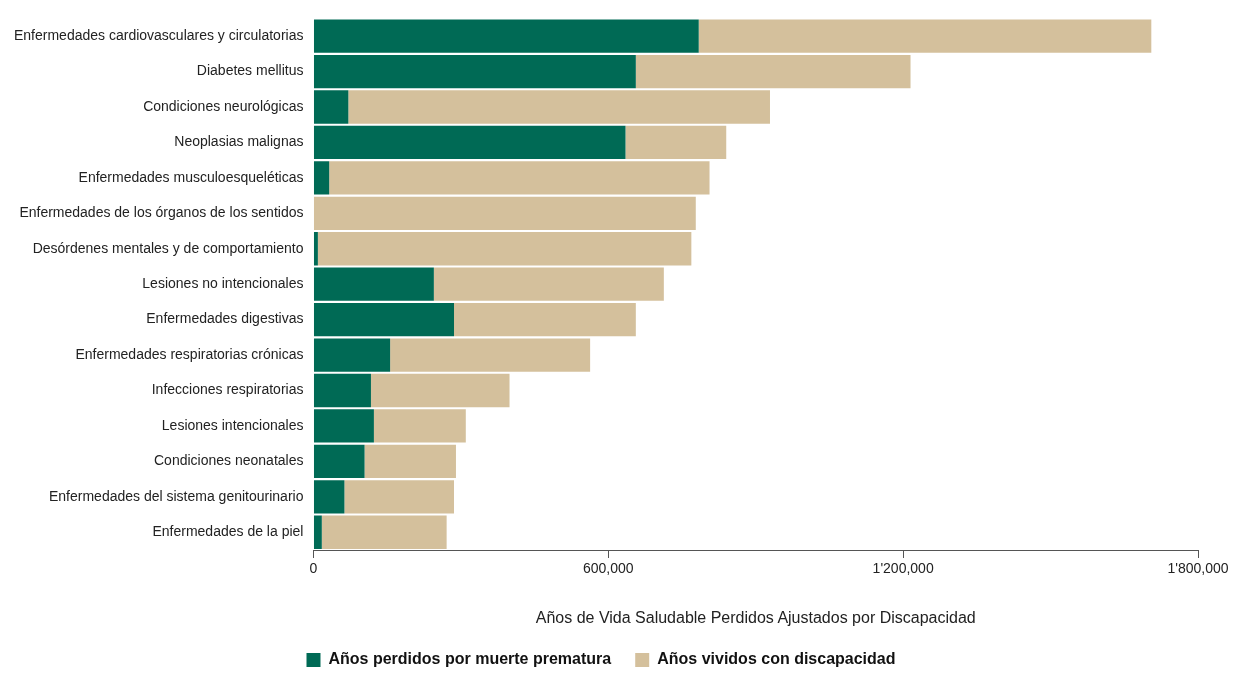 Image resolution: width=1236 pixels, height=678 pixels. What do you see at coordinates (232, 424) in the screenshot?
I see `y-tick-label: Lesiones intencionales` at bounding box center [232, 424].